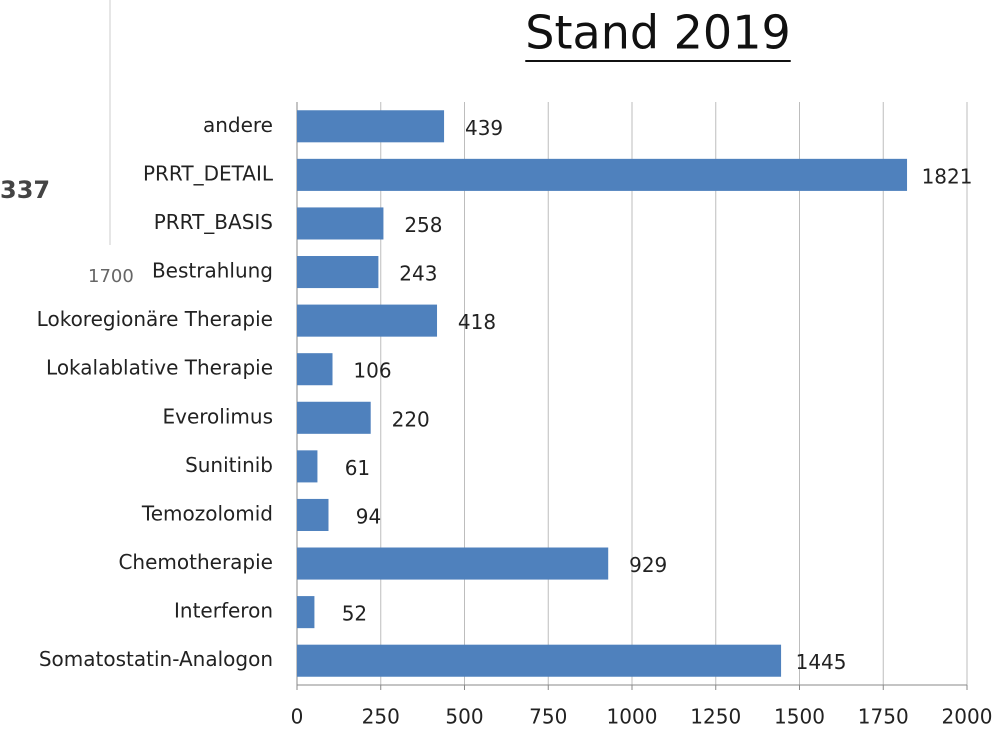  What do you see at coordinates (799, 717) in the screenshot?
I see `x-tick-label: 1500` at bounding box center [799, 717].